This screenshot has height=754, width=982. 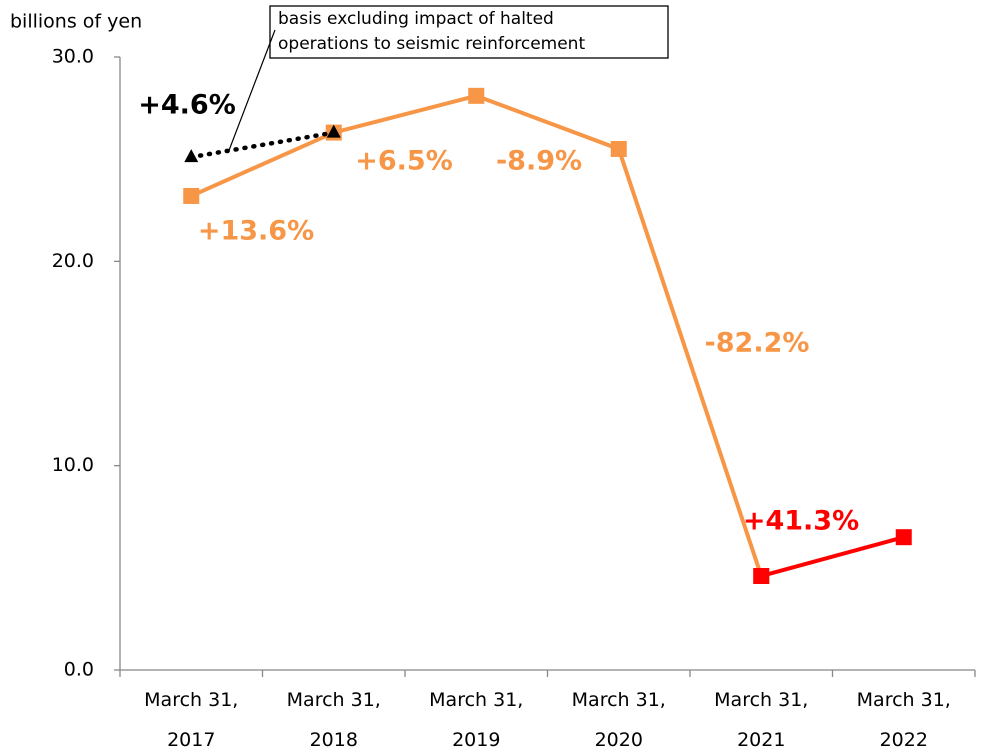 I want to click on x-tick-label: March 31, 2021, so click(x=761, y=720).